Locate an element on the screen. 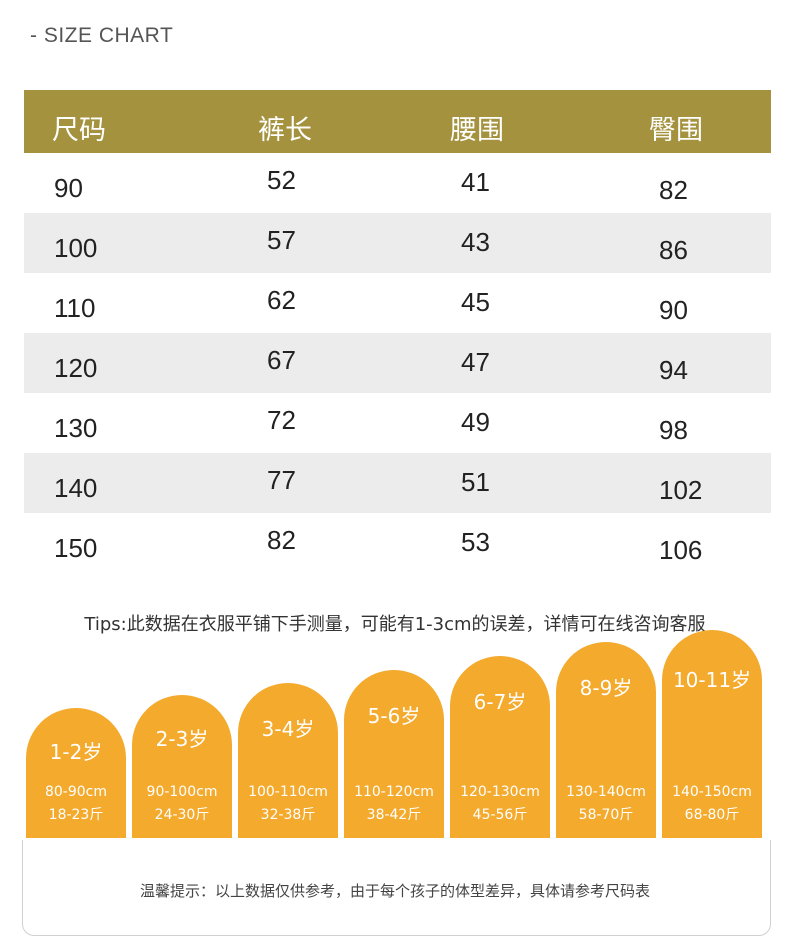 This screenshot has height=950, width=790. age-range: 6-7岁 is located at coordinates (500, 702).